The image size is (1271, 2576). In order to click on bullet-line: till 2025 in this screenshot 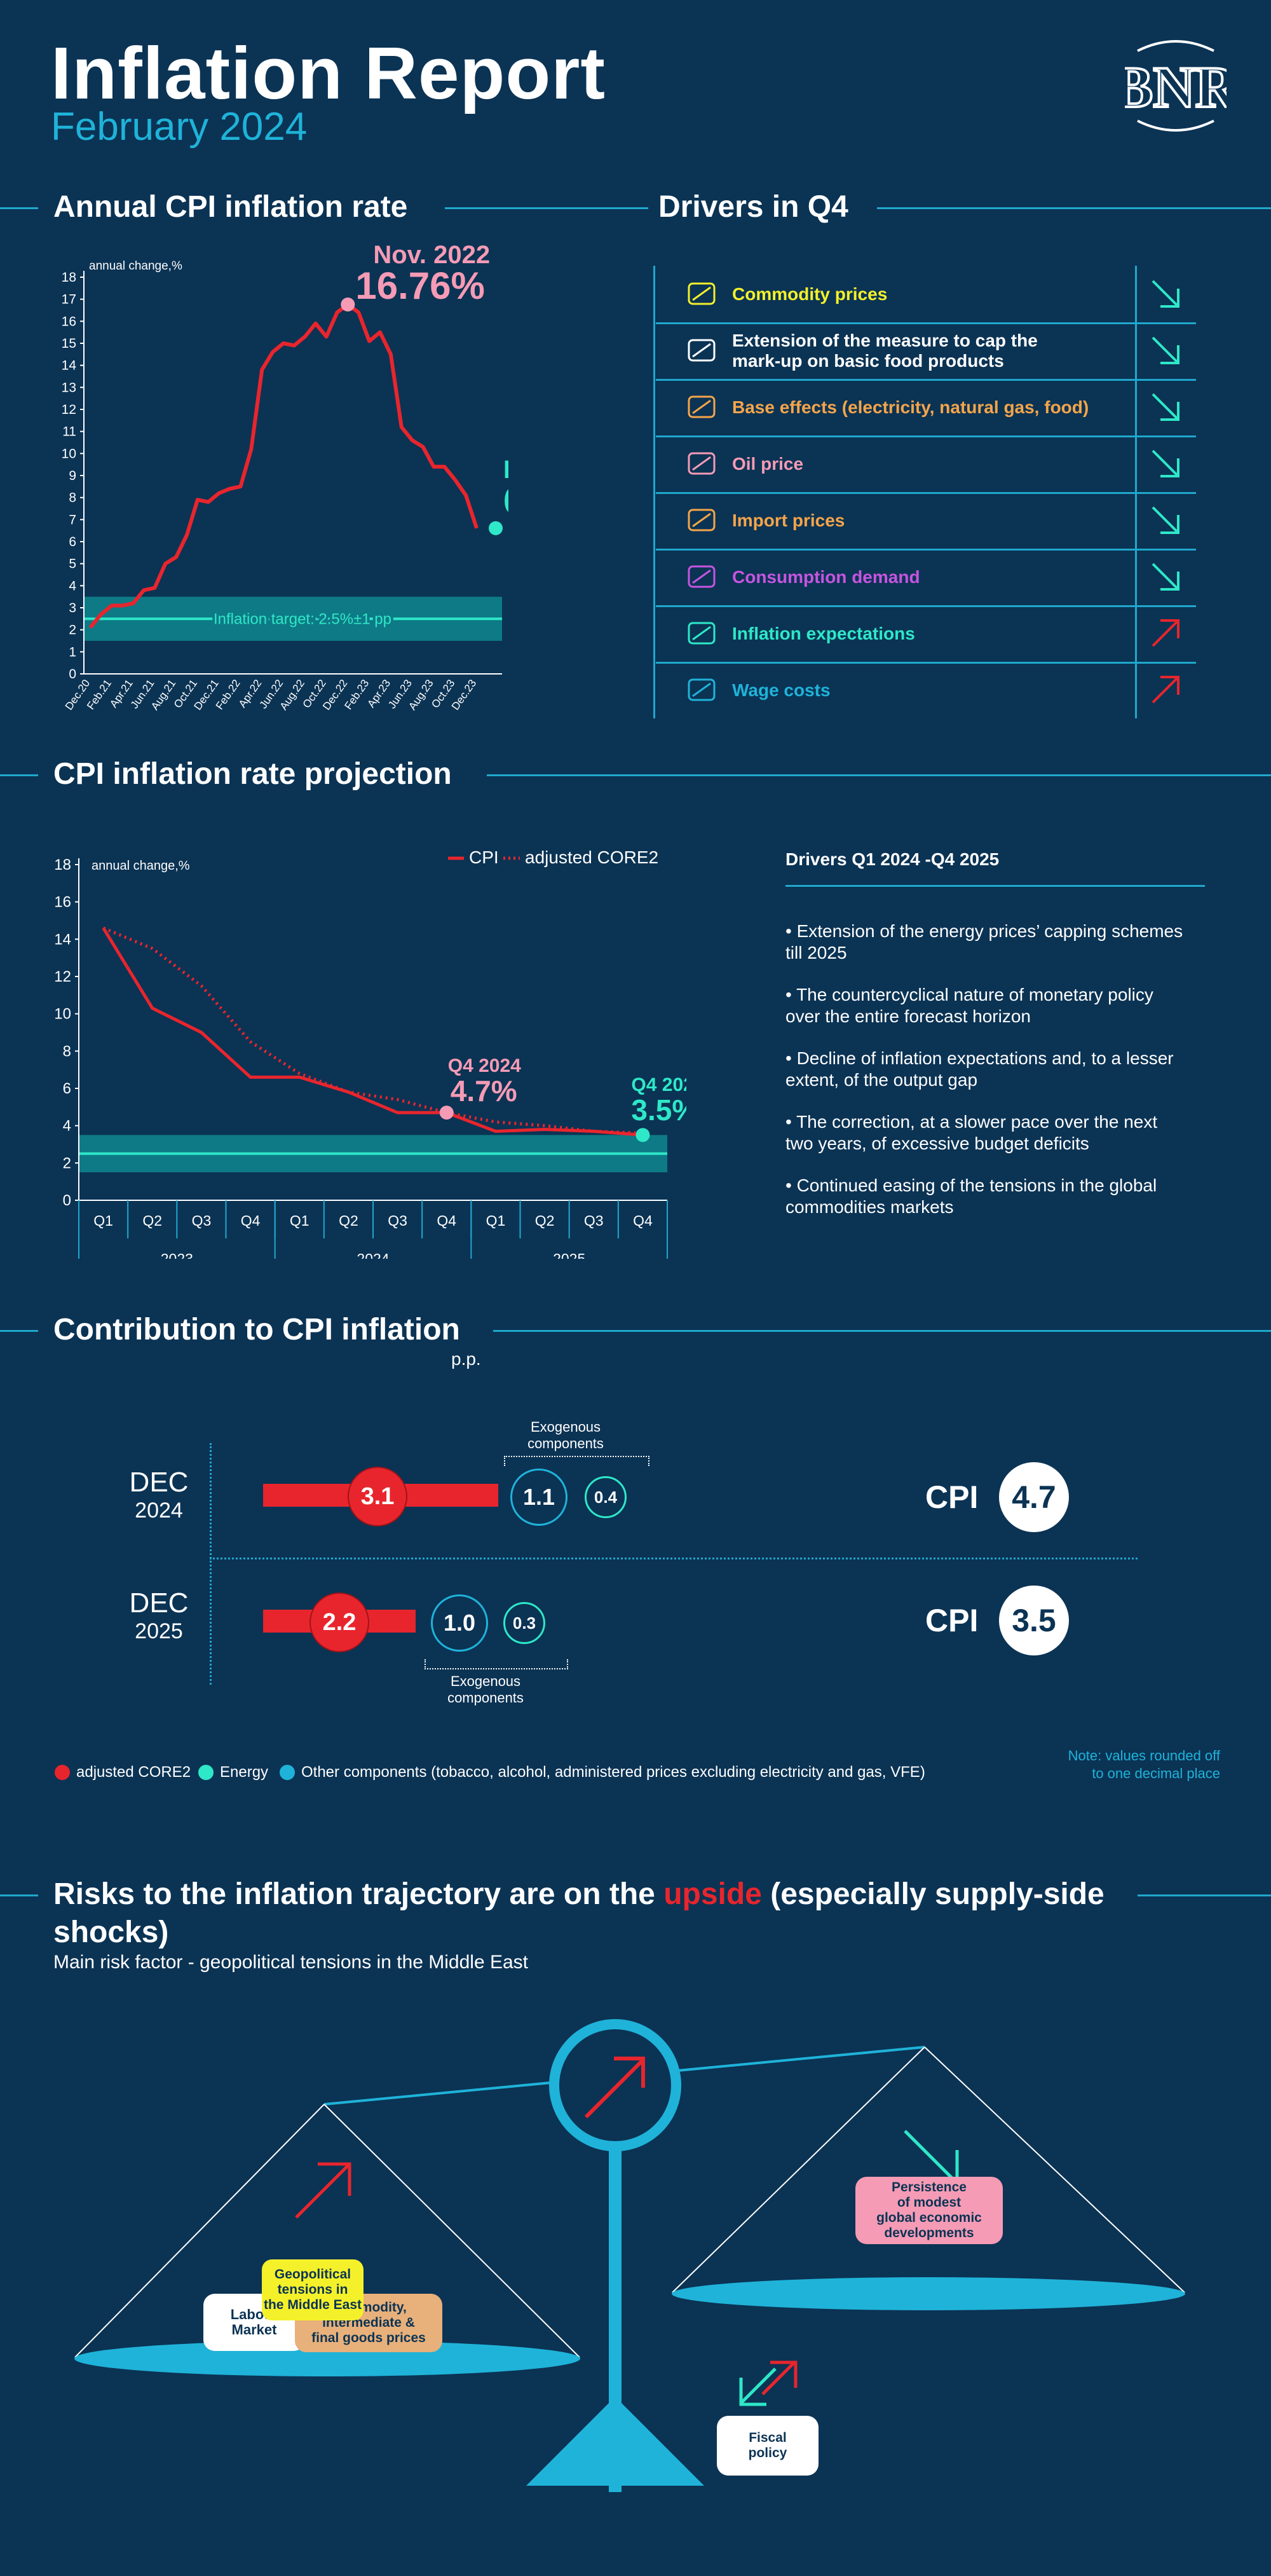, I will do `click(816, 953)`.